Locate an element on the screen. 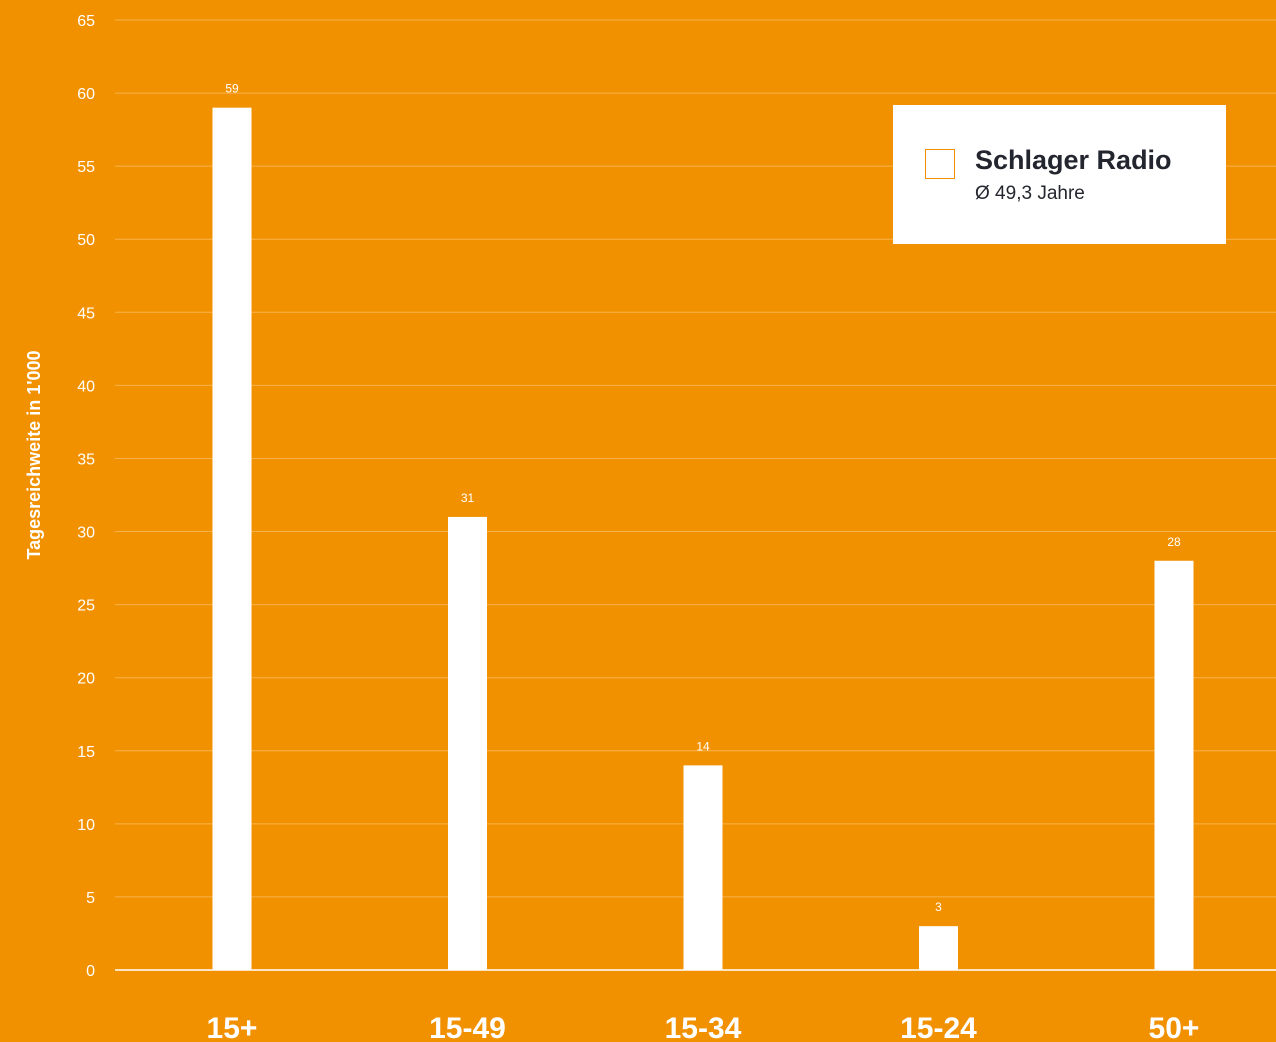 Image resolution: width=1276 pixels, height=1042 pixels. x-tick-label-15+: 15+ is located at coordinates (232, 1027).